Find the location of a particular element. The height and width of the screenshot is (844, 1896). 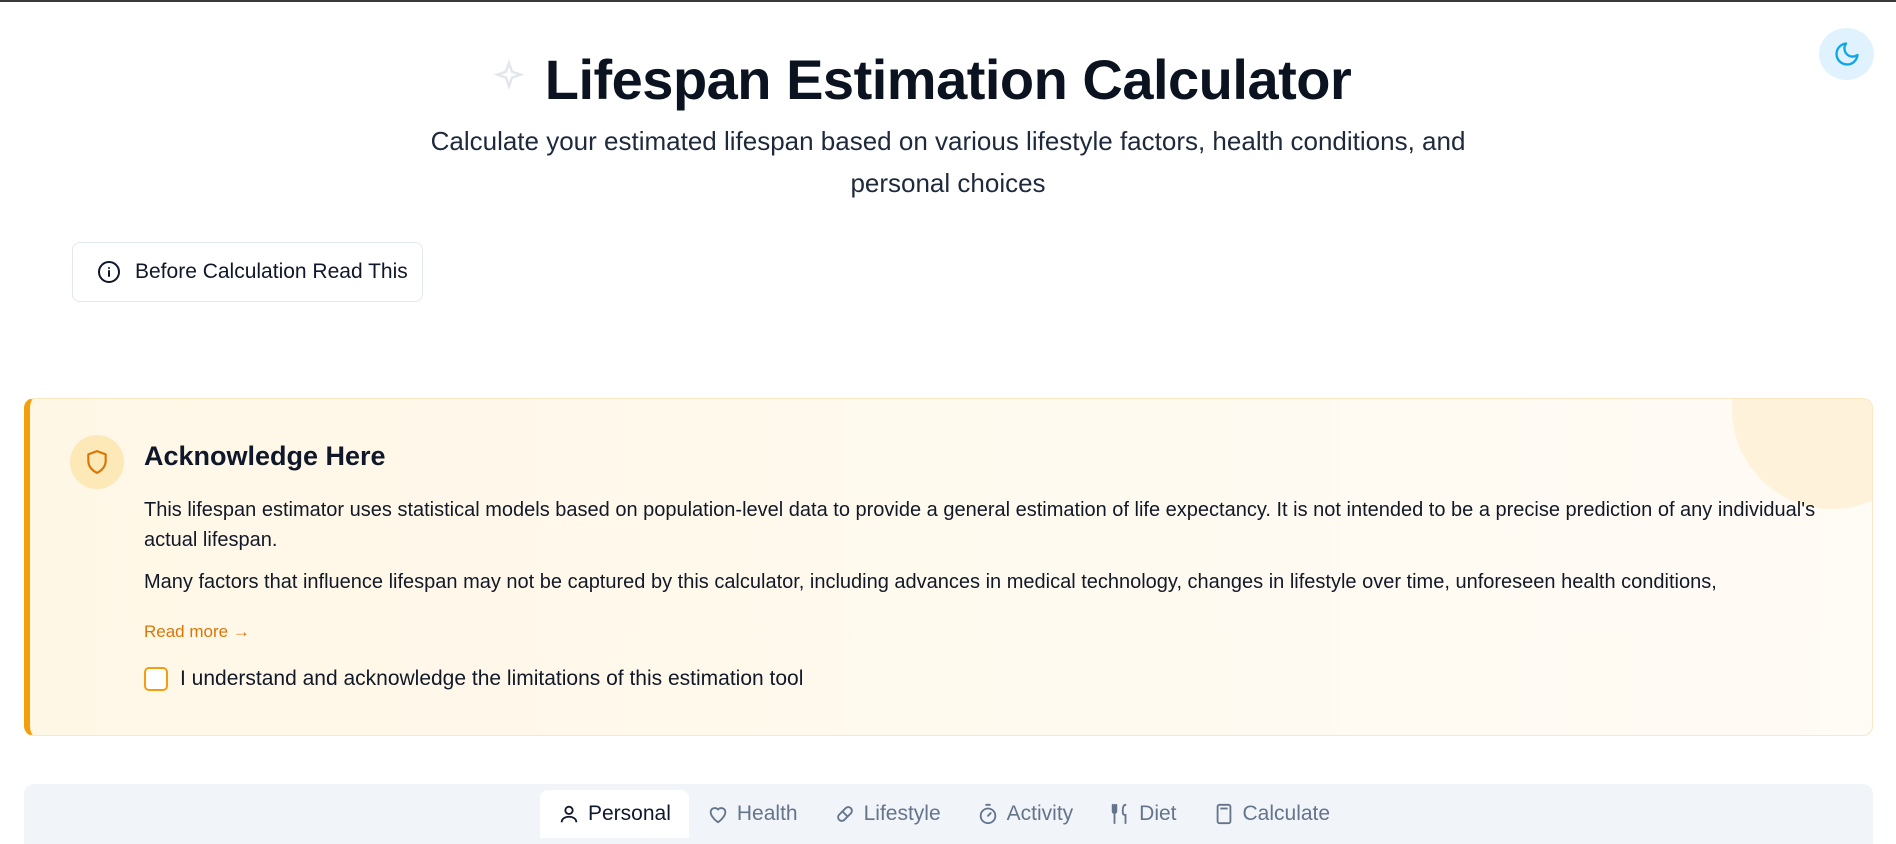

moon-icon is located at coordinates (1846, 54).